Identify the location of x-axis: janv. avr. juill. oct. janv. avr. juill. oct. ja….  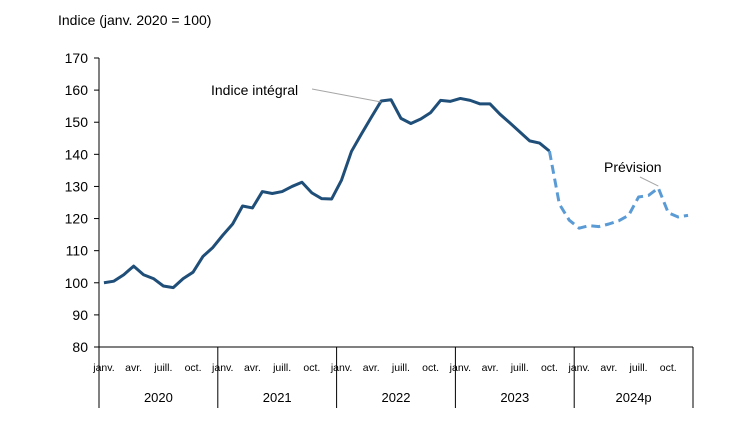
(393, 377).